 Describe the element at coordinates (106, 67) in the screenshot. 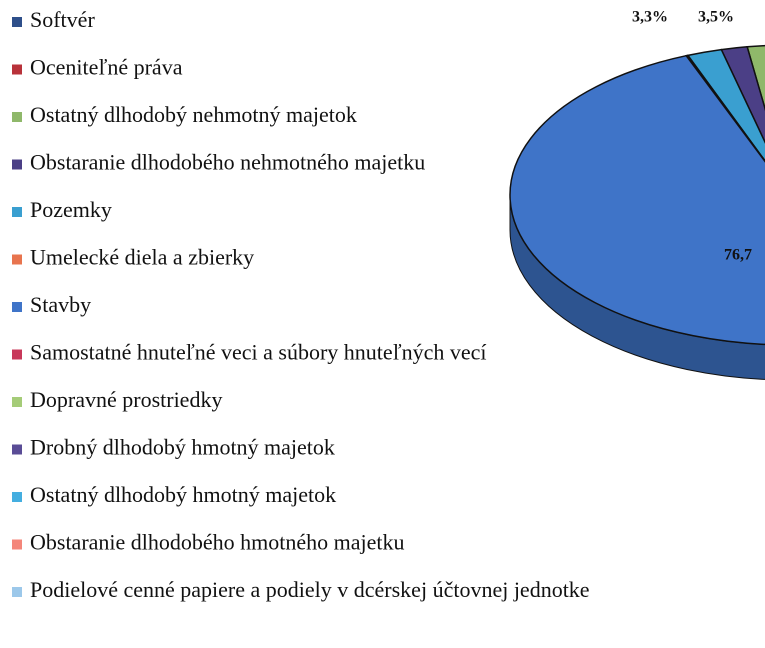

I see `legend-label: Oceniteľné práva` at that location.